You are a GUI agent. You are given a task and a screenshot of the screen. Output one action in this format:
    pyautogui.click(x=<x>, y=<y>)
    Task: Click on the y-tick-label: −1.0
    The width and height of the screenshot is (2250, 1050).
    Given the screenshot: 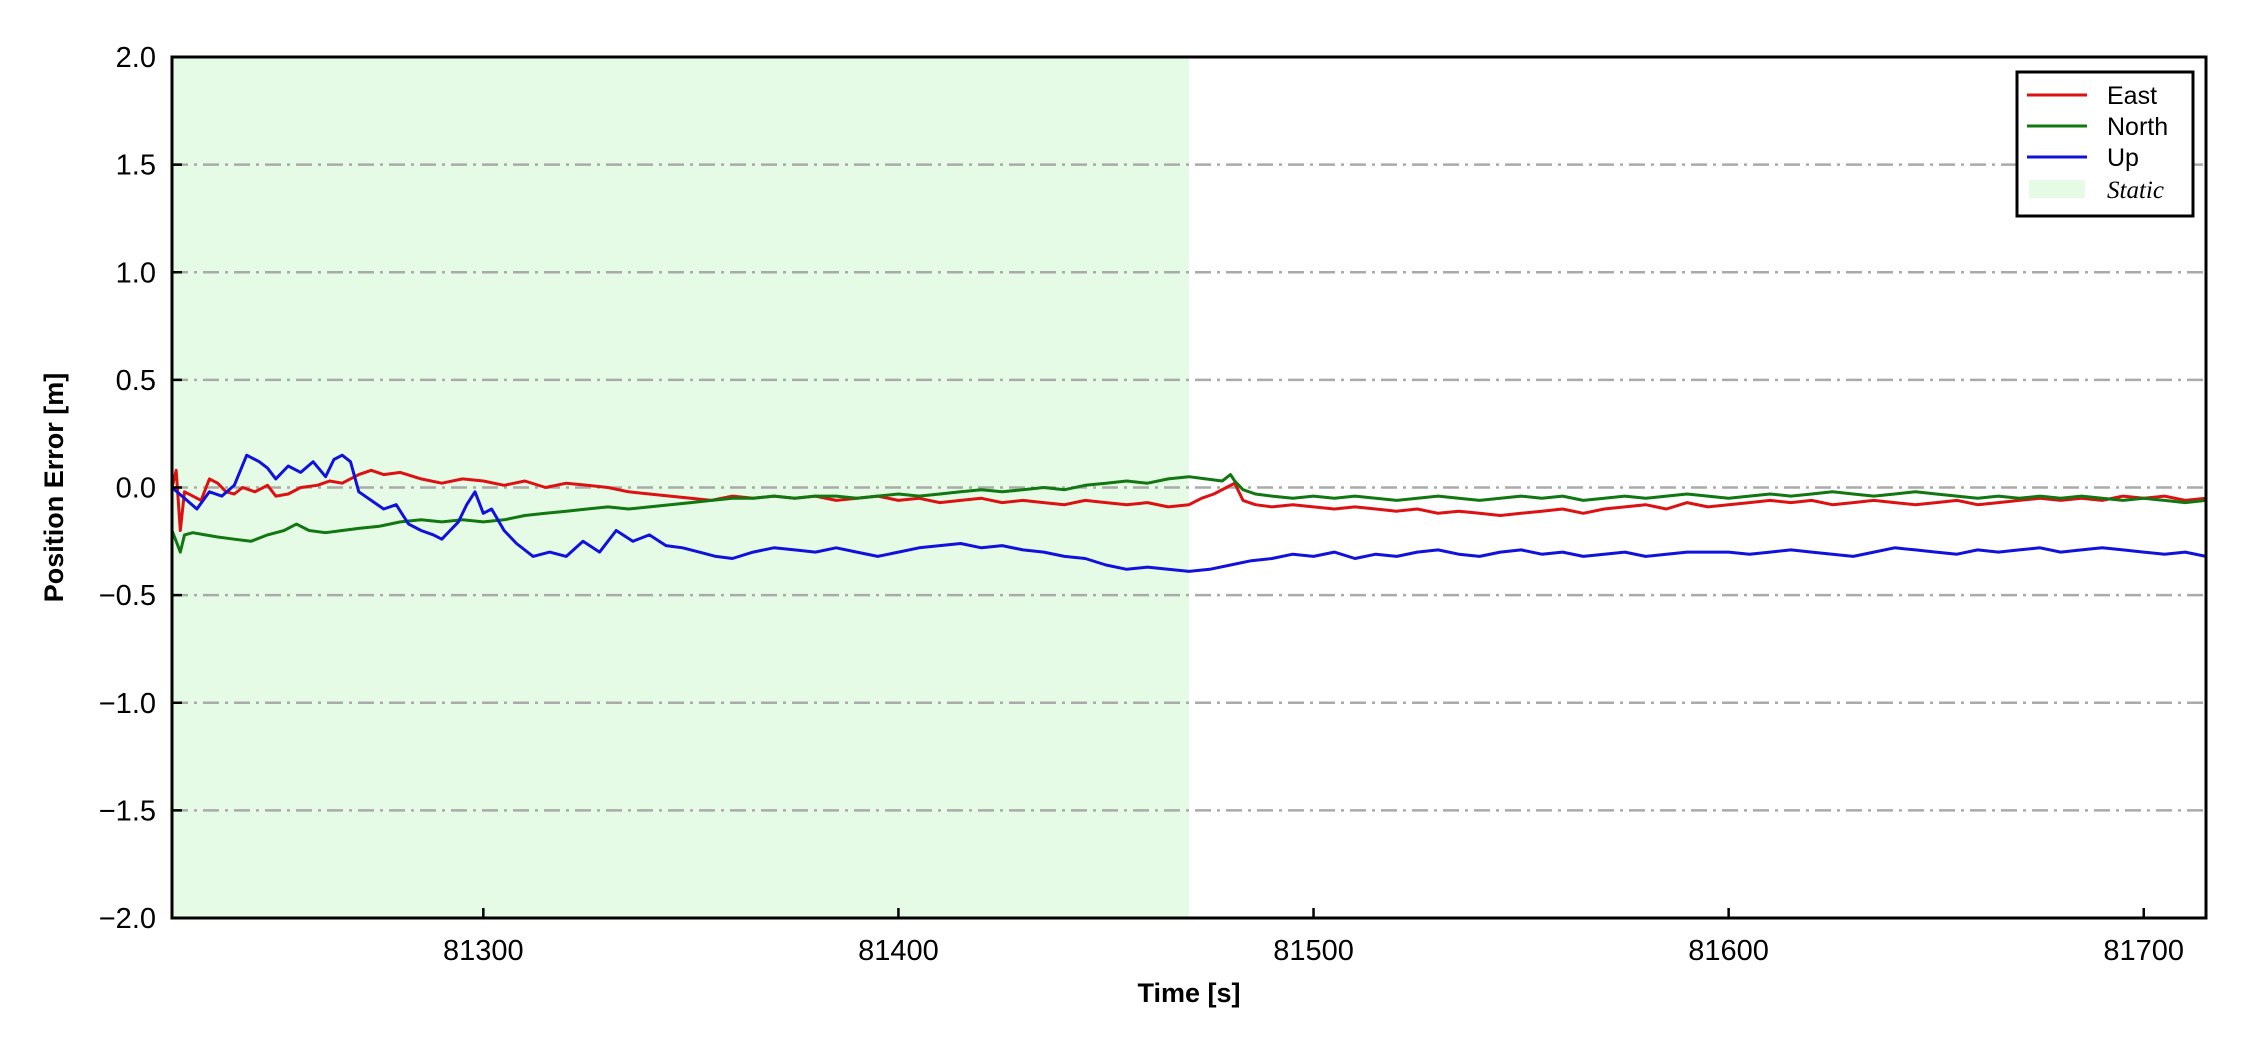 What is the action you would take?
    pyautogui.click(x=127, y=704)
    